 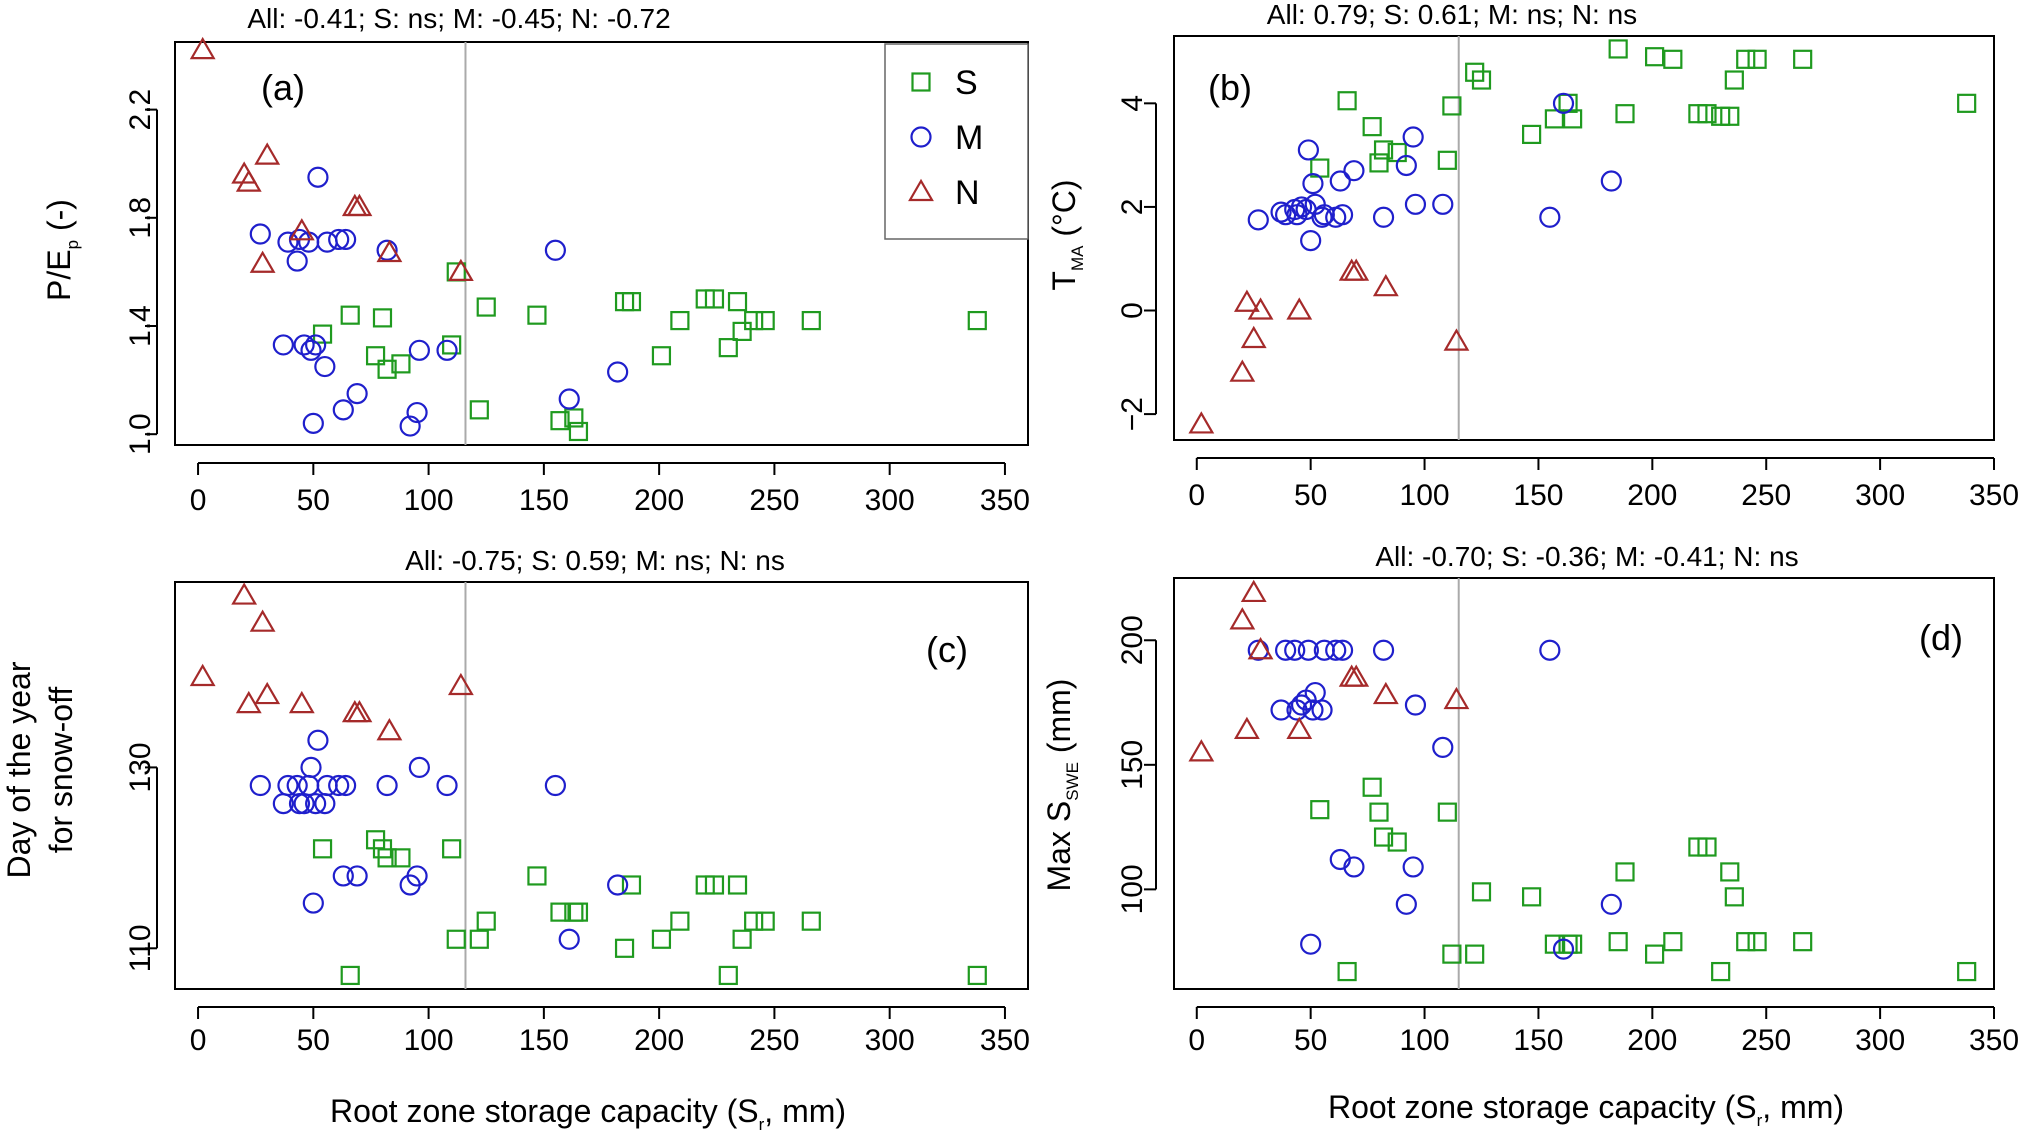 I want to click on panel-b-x-tick-label: 300, so click(x=1880, y=495).